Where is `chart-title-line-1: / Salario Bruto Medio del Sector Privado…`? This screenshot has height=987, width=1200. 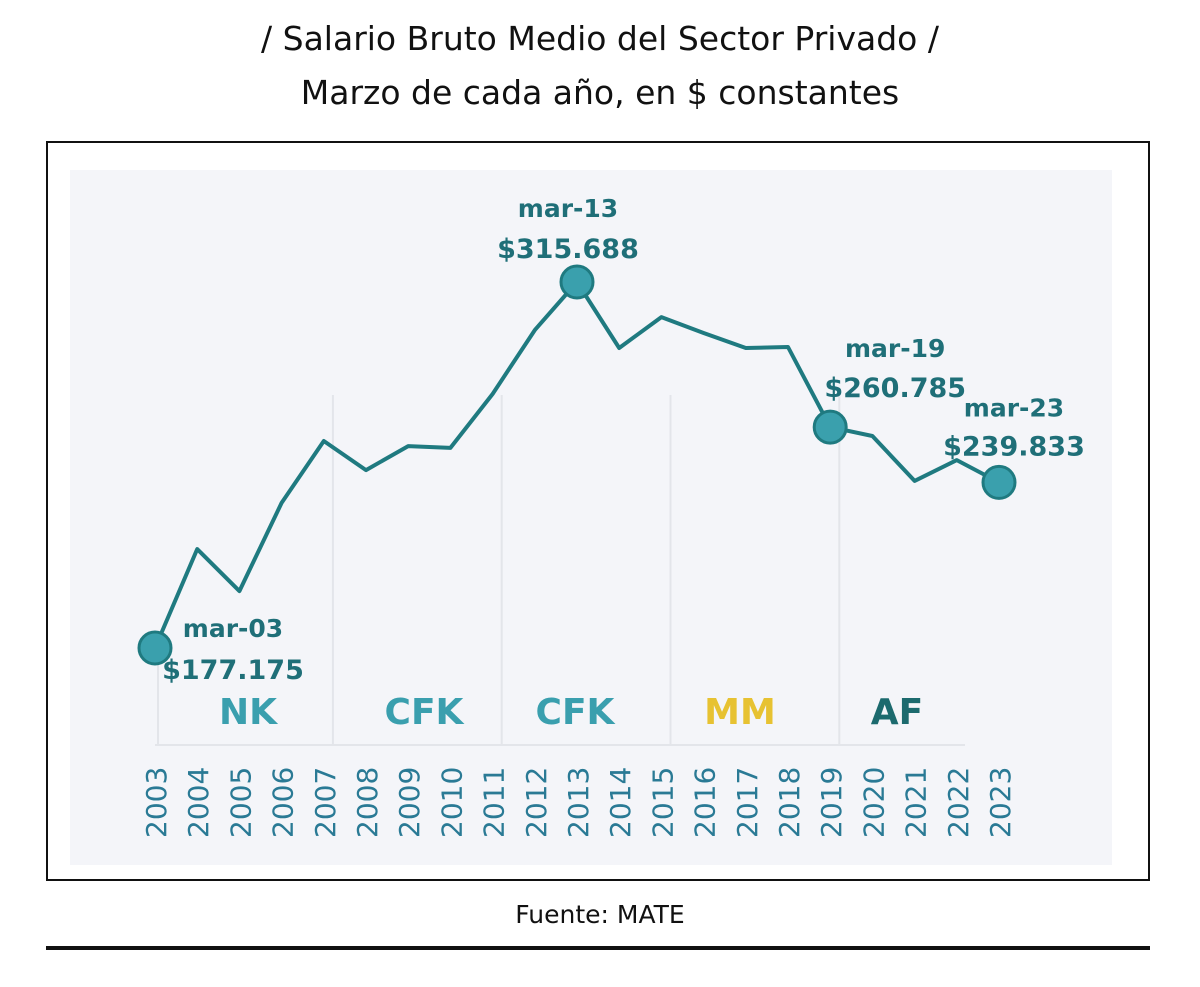
chart-title-line-1: / Salario Bruto Medio del Sector Privado… is located at coordinates (600, 38).